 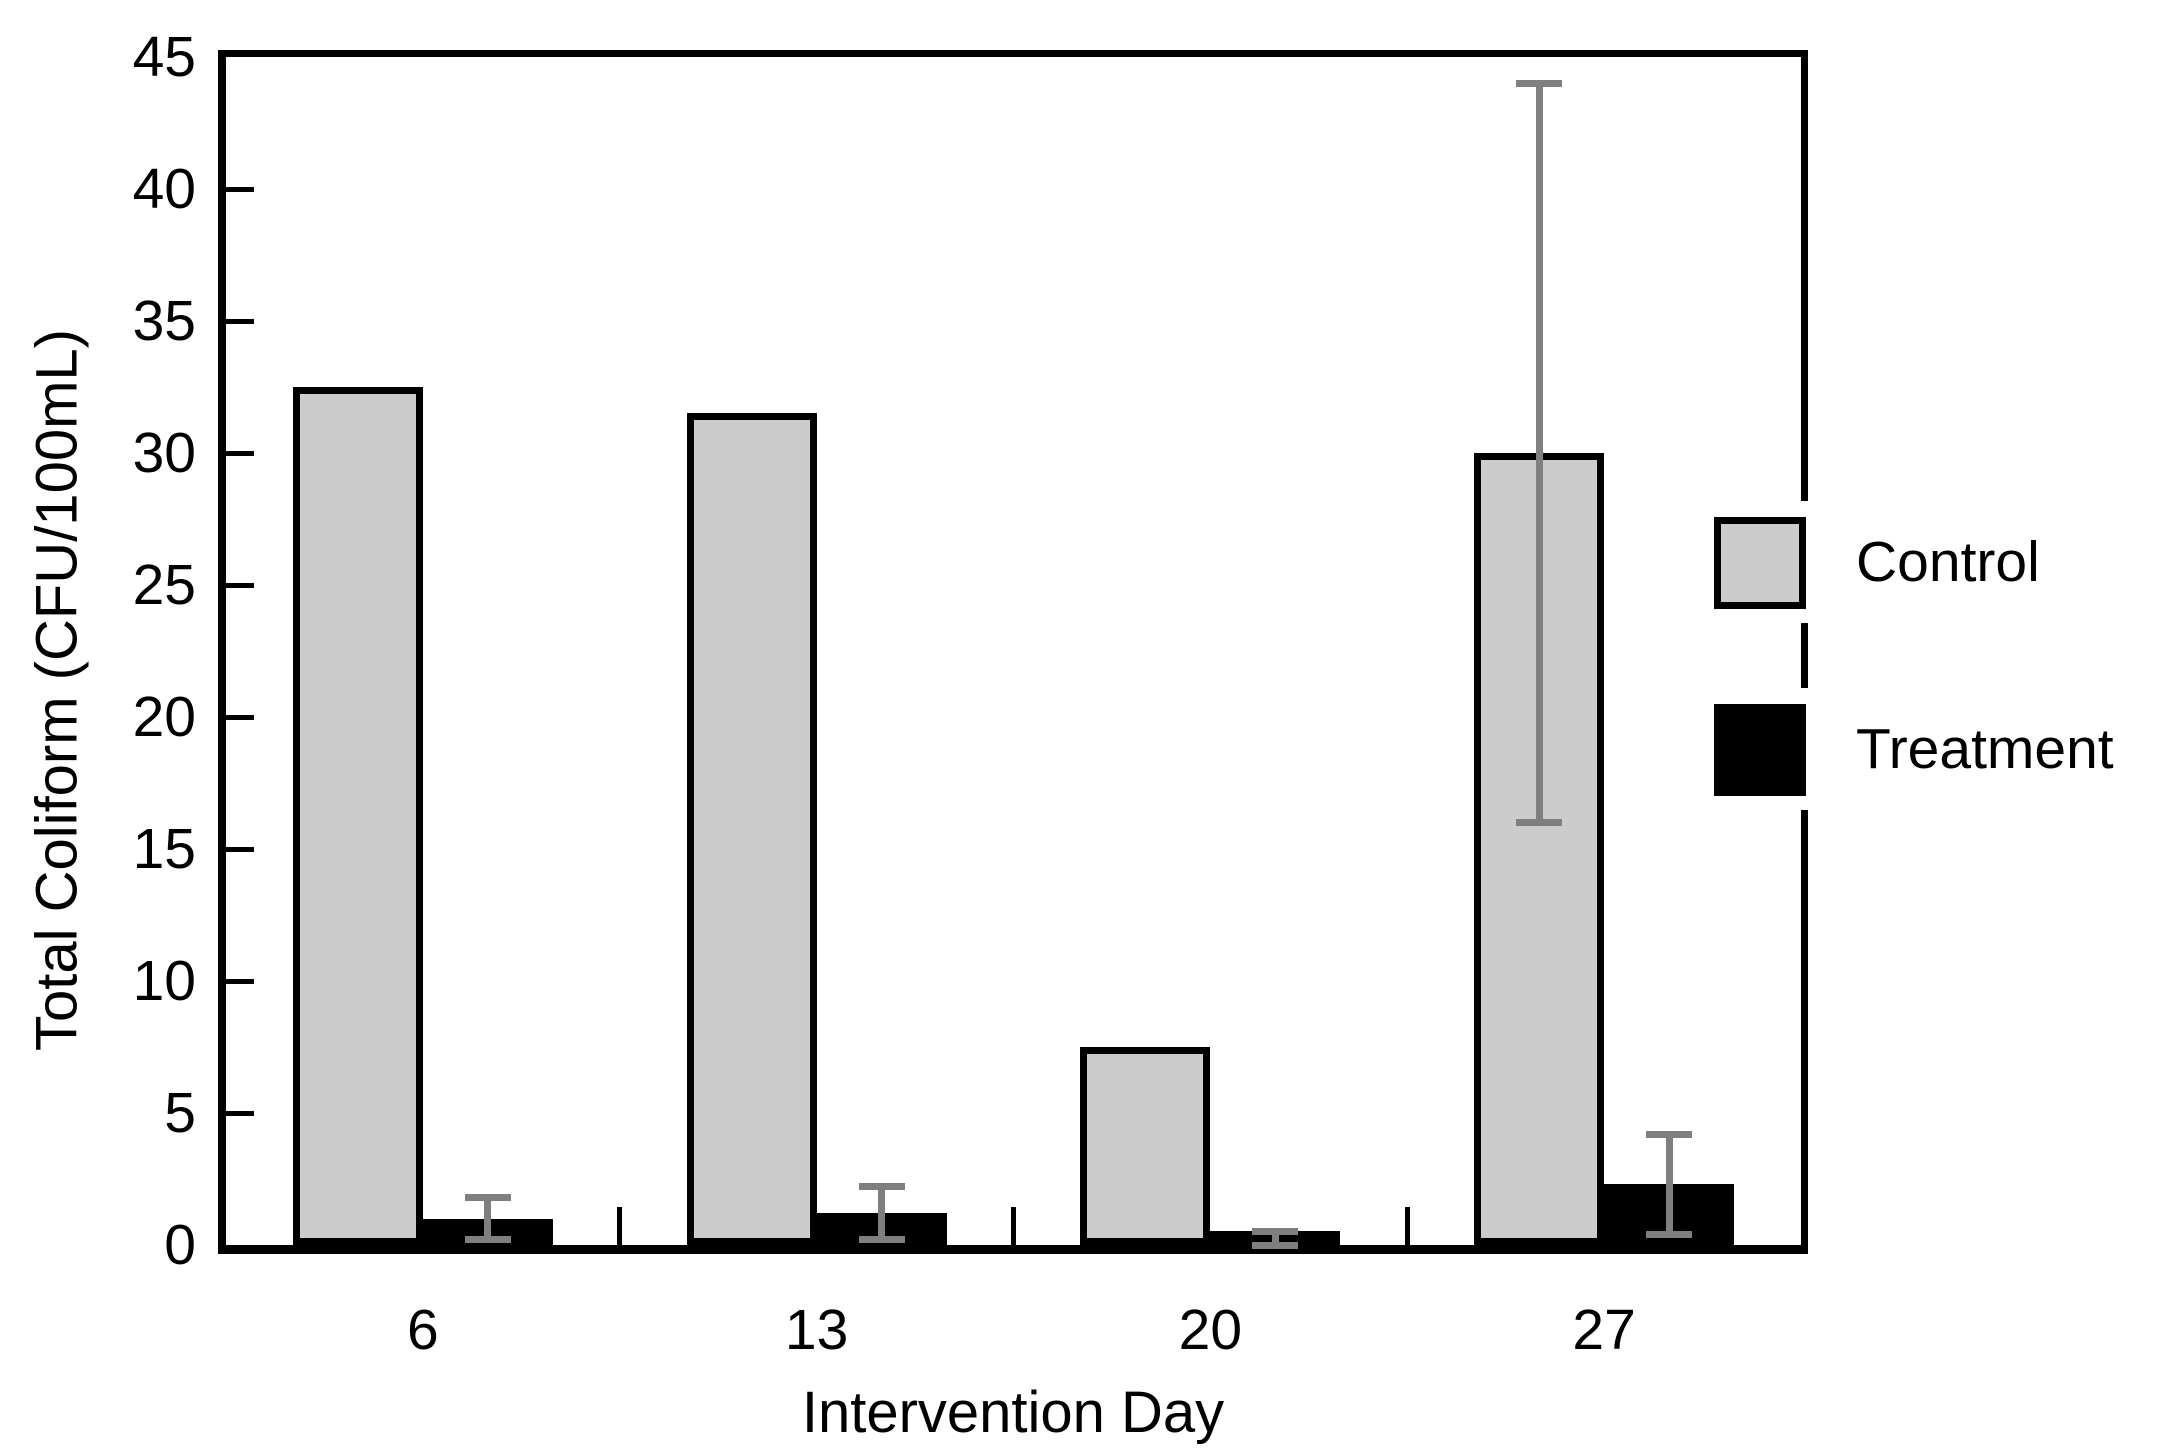 What do you see at coordinates (164, 321) in the screenshot?
I see `y-tick-label-35: 35` at bounding box center [164, 321].